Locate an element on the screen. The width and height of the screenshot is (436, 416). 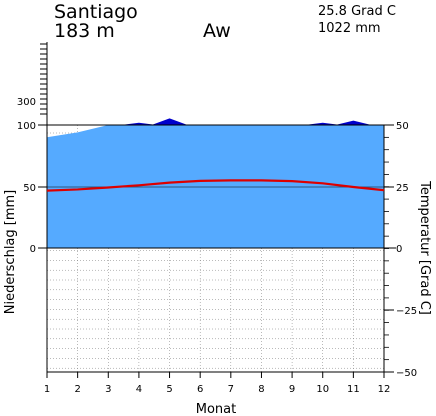
annual-precipitation: 1022 mm is located at coordinates (349, 28).